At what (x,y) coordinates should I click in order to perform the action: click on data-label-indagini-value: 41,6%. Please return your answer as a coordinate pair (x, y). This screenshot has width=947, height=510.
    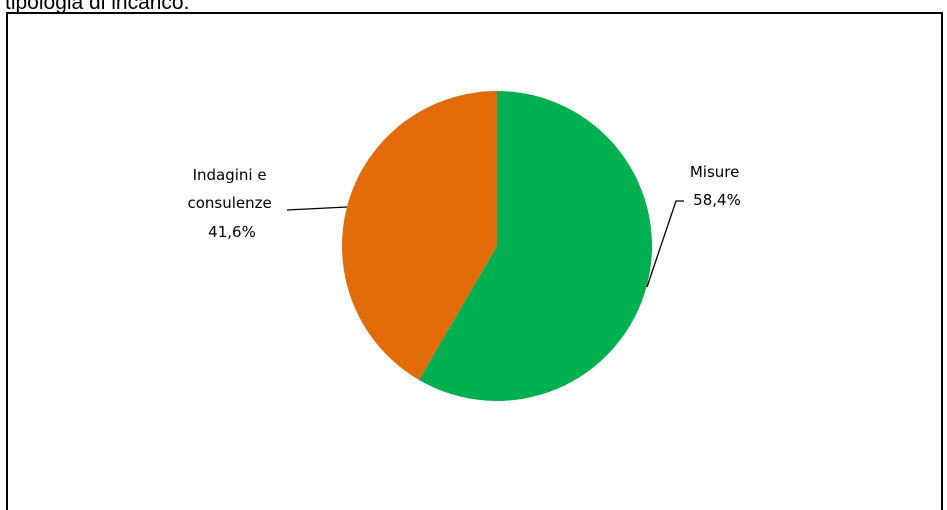
    Looking at the image, I should click on (232, 232).